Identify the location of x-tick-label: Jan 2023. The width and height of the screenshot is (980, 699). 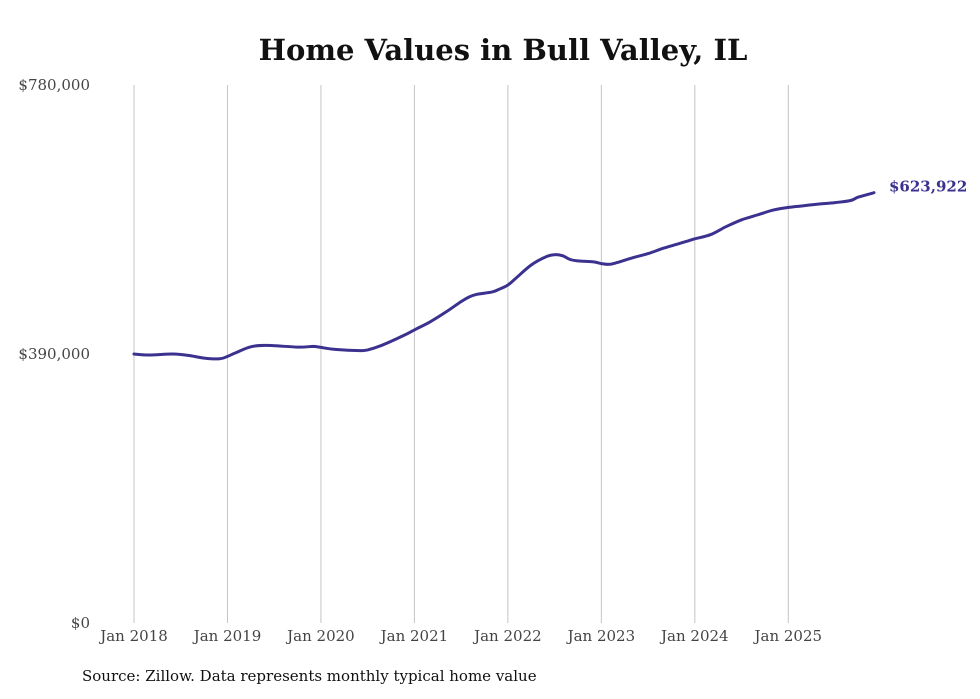
(601, 636).